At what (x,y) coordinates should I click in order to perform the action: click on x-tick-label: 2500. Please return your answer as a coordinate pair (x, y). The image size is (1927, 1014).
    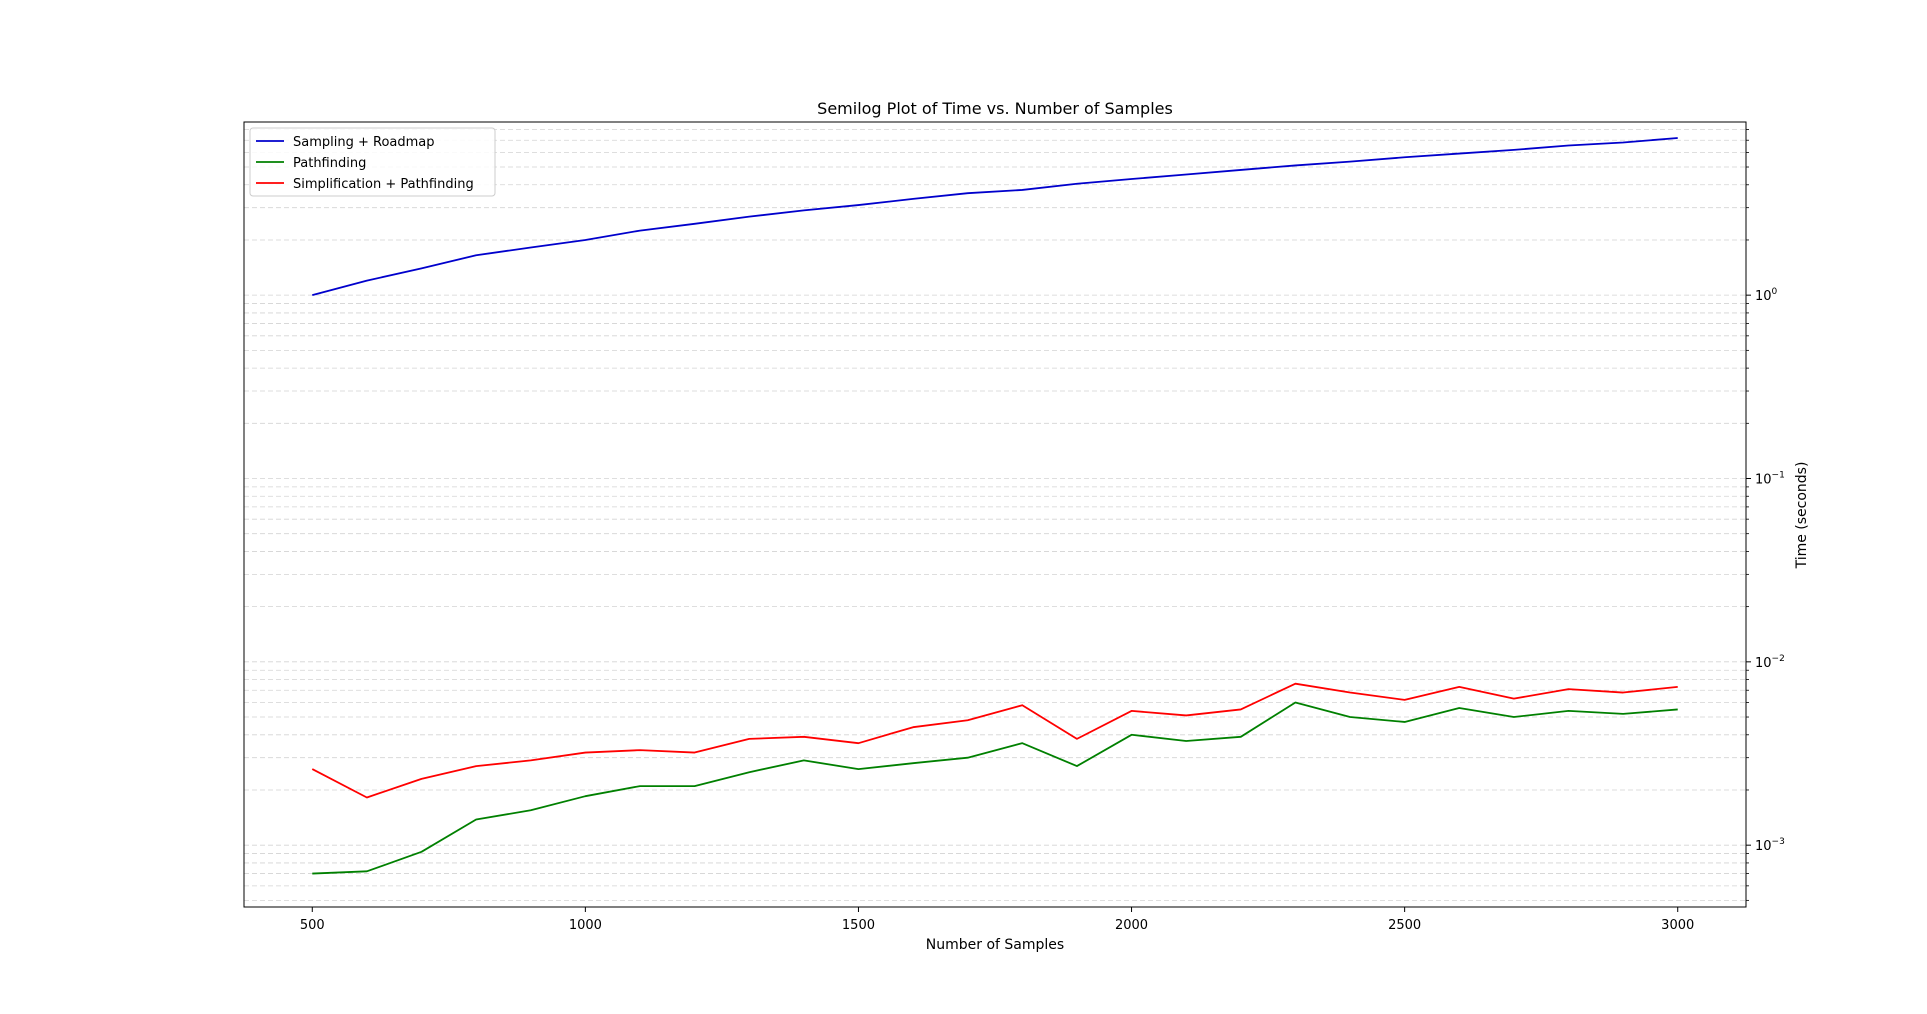
    Looking at the image, I should click on (1404, 925).